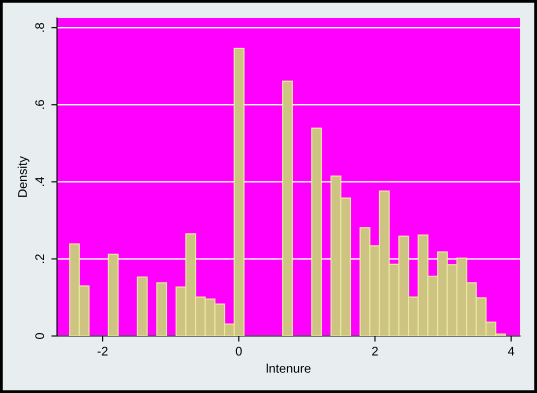  I want to click on y-tick-label: .4, so click(39, 181).